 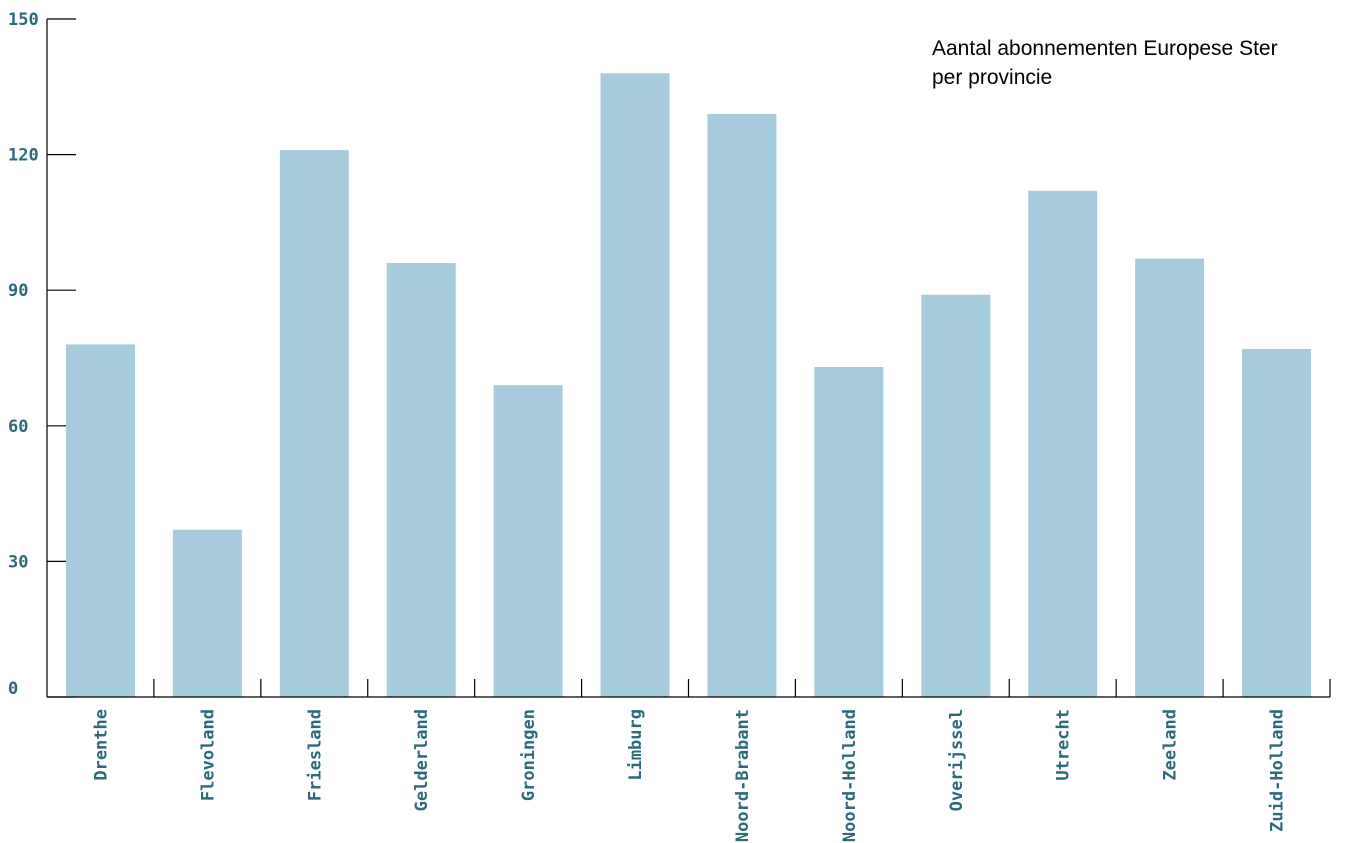 I want to click on x-tick-label: Noord-Brabant, so click(x=743, y=775).